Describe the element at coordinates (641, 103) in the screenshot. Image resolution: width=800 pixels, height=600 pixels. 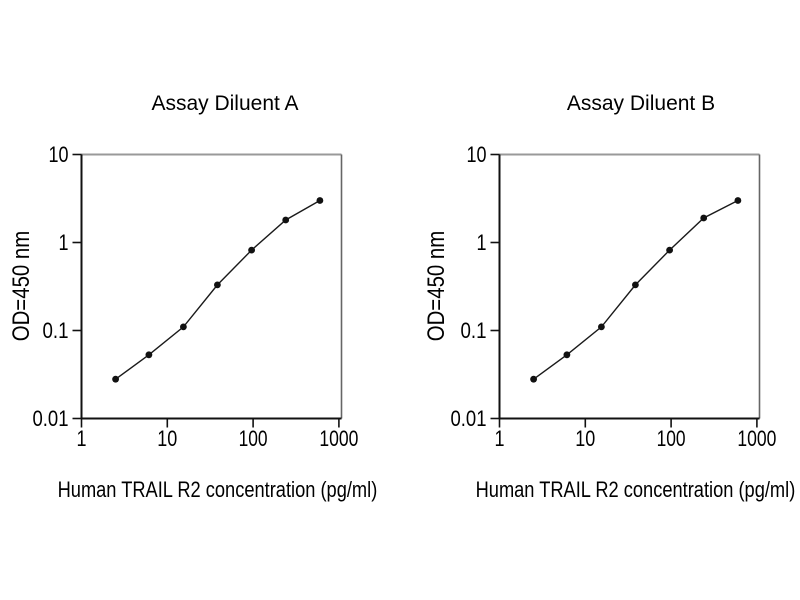
I see `chart-title-right: Assay Diluent B` at that location.